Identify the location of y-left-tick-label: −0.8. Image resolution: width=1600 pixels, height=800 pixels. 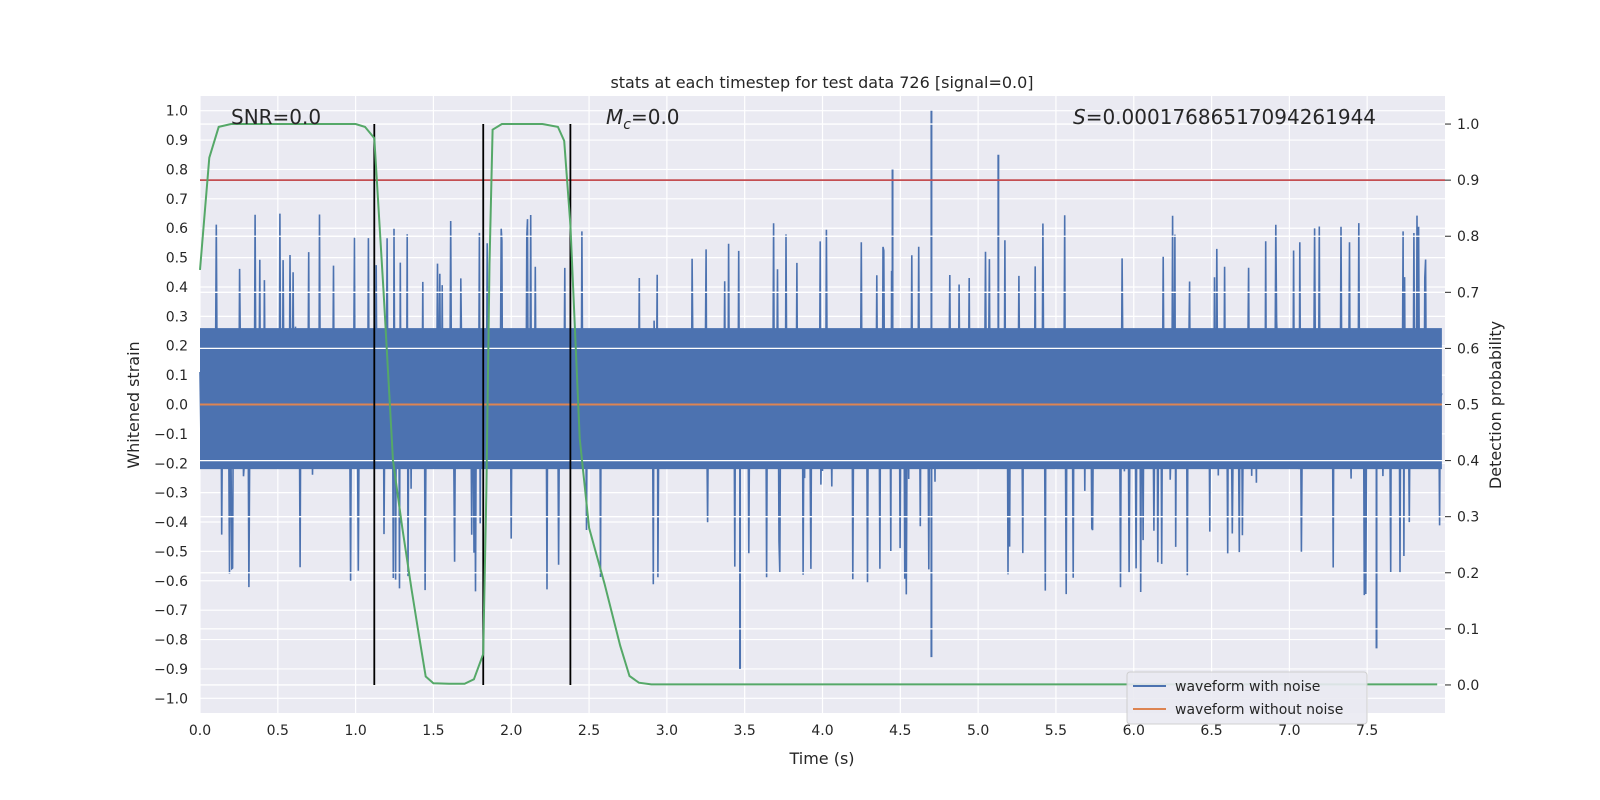
(171, 641).